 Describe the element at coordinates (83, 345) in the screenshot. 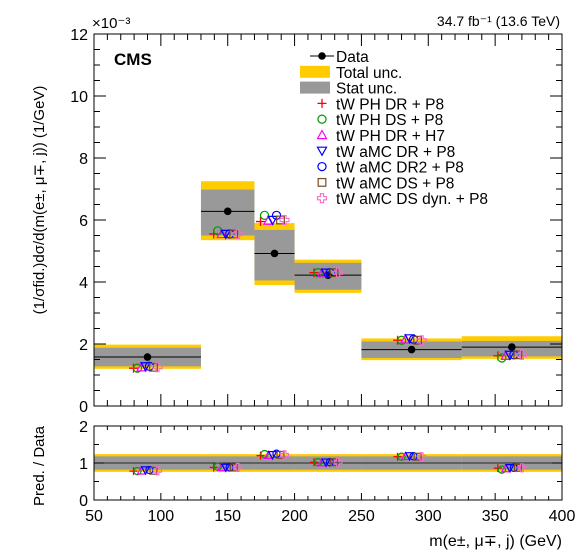

I see `y-tick-label: 2` at that location.